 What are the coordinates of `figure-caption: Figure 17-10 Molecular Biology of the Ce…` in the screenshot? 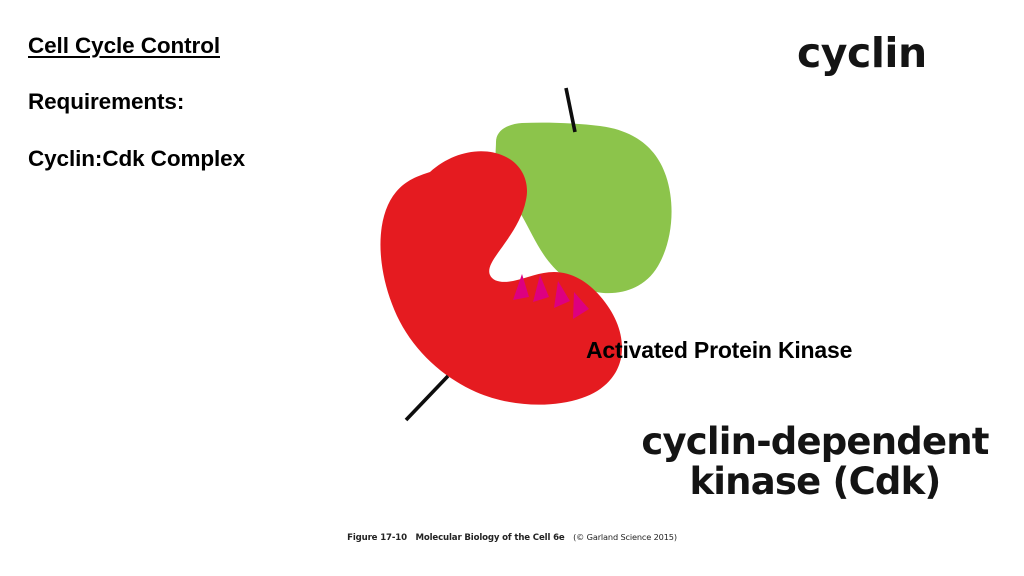 It's located at (512, 537).